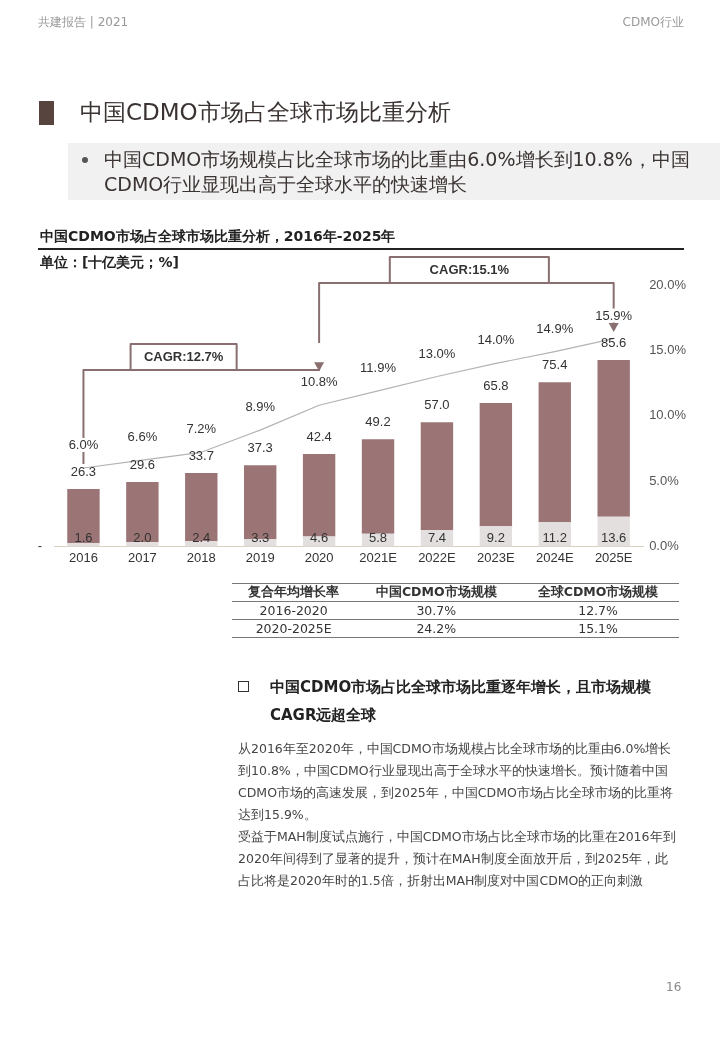 This screenshot has width=720, height=1040. What do you see at coordinates (83, 472) in the screenshot?
I see `total-label: 26.3` at bounding box center [83, 472].